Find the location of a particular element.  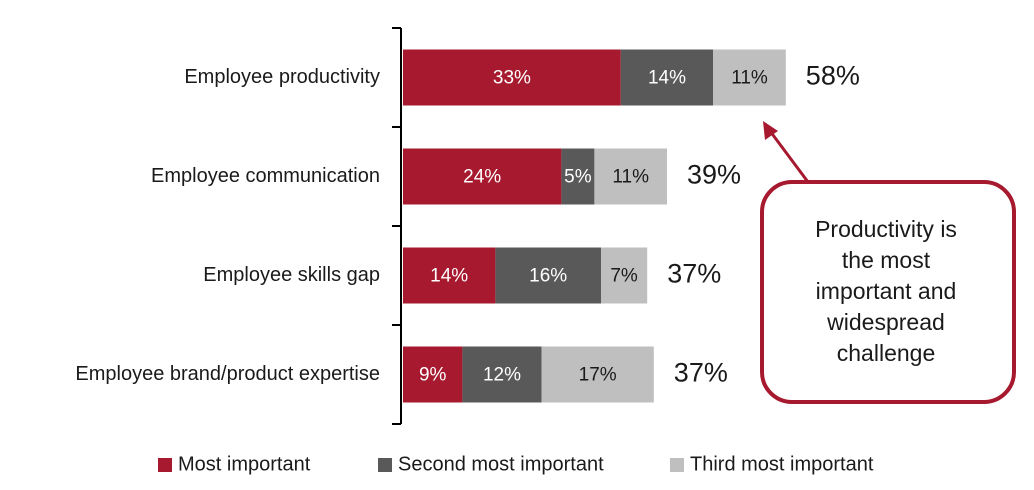

annotation-arrowhead is located at coordinates (770, 130).